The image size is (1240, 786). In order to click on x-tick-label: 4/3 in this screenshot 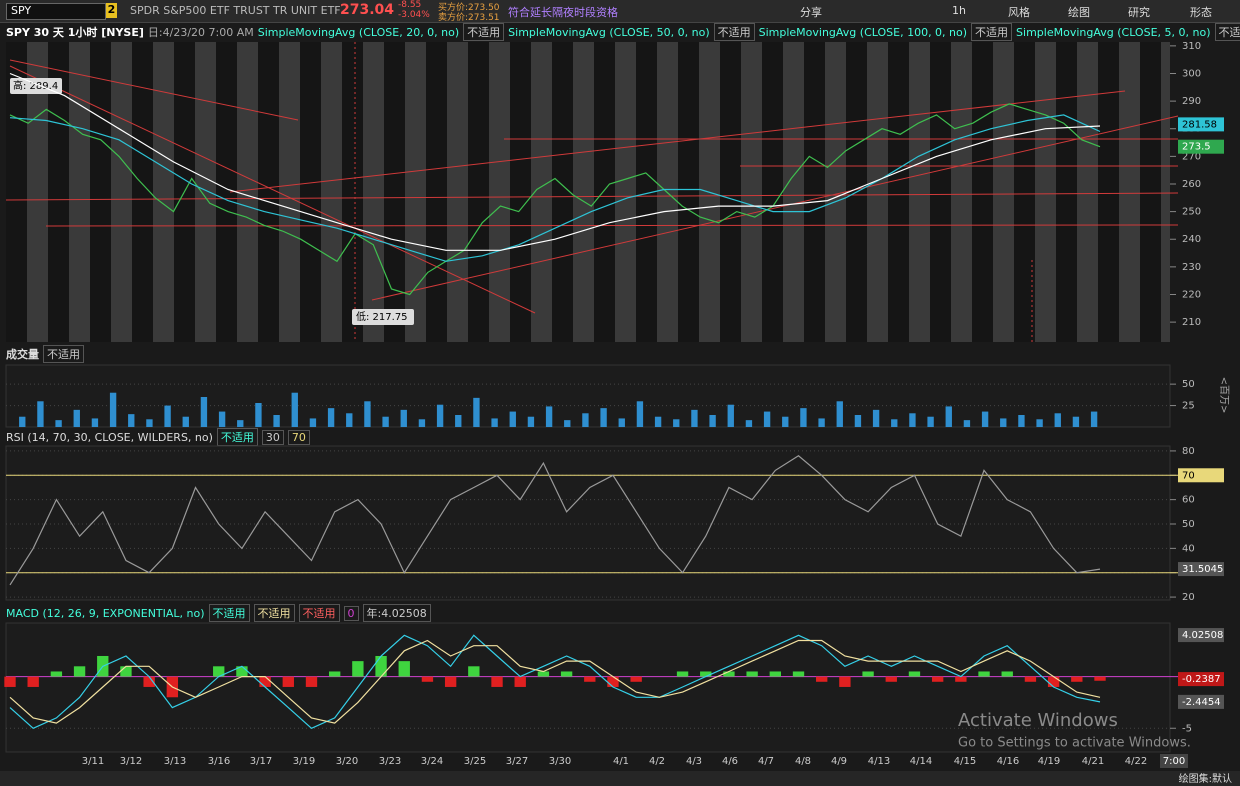, I will do `click(694, 761)`.